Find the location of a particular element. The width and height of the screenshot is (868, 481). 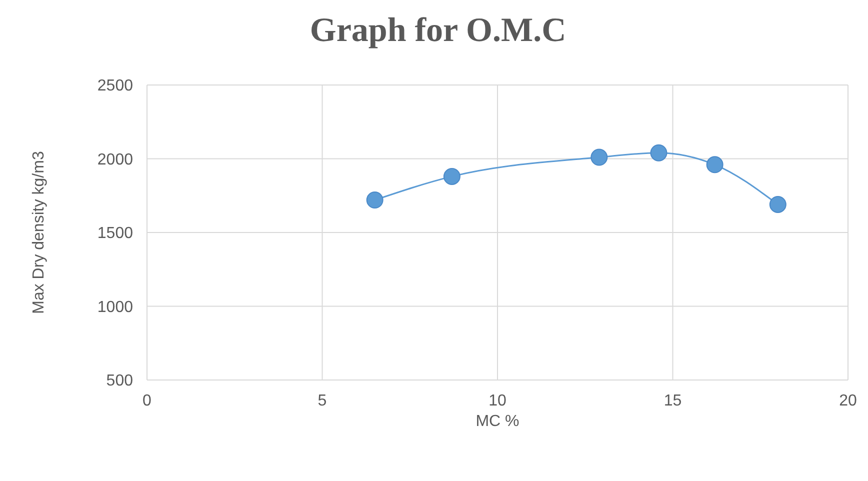

y-tick-label: 2500 is located at coordinates (115, 86).